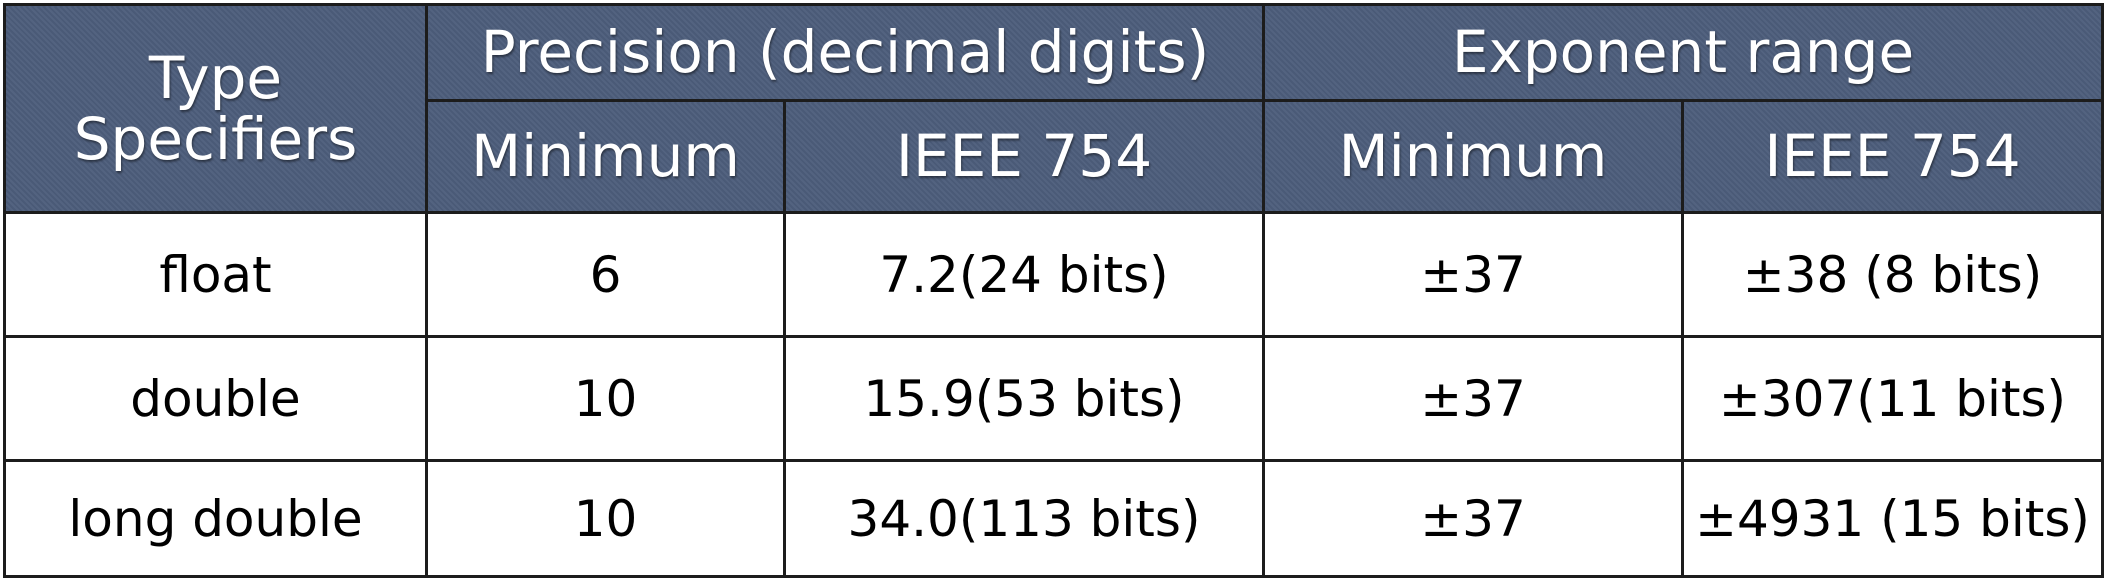  What do you see at coordinates (845, 52) in the screenshot?
I see `precision-group-header: Precision (decimal digits)` at bounding box center [845, 52].